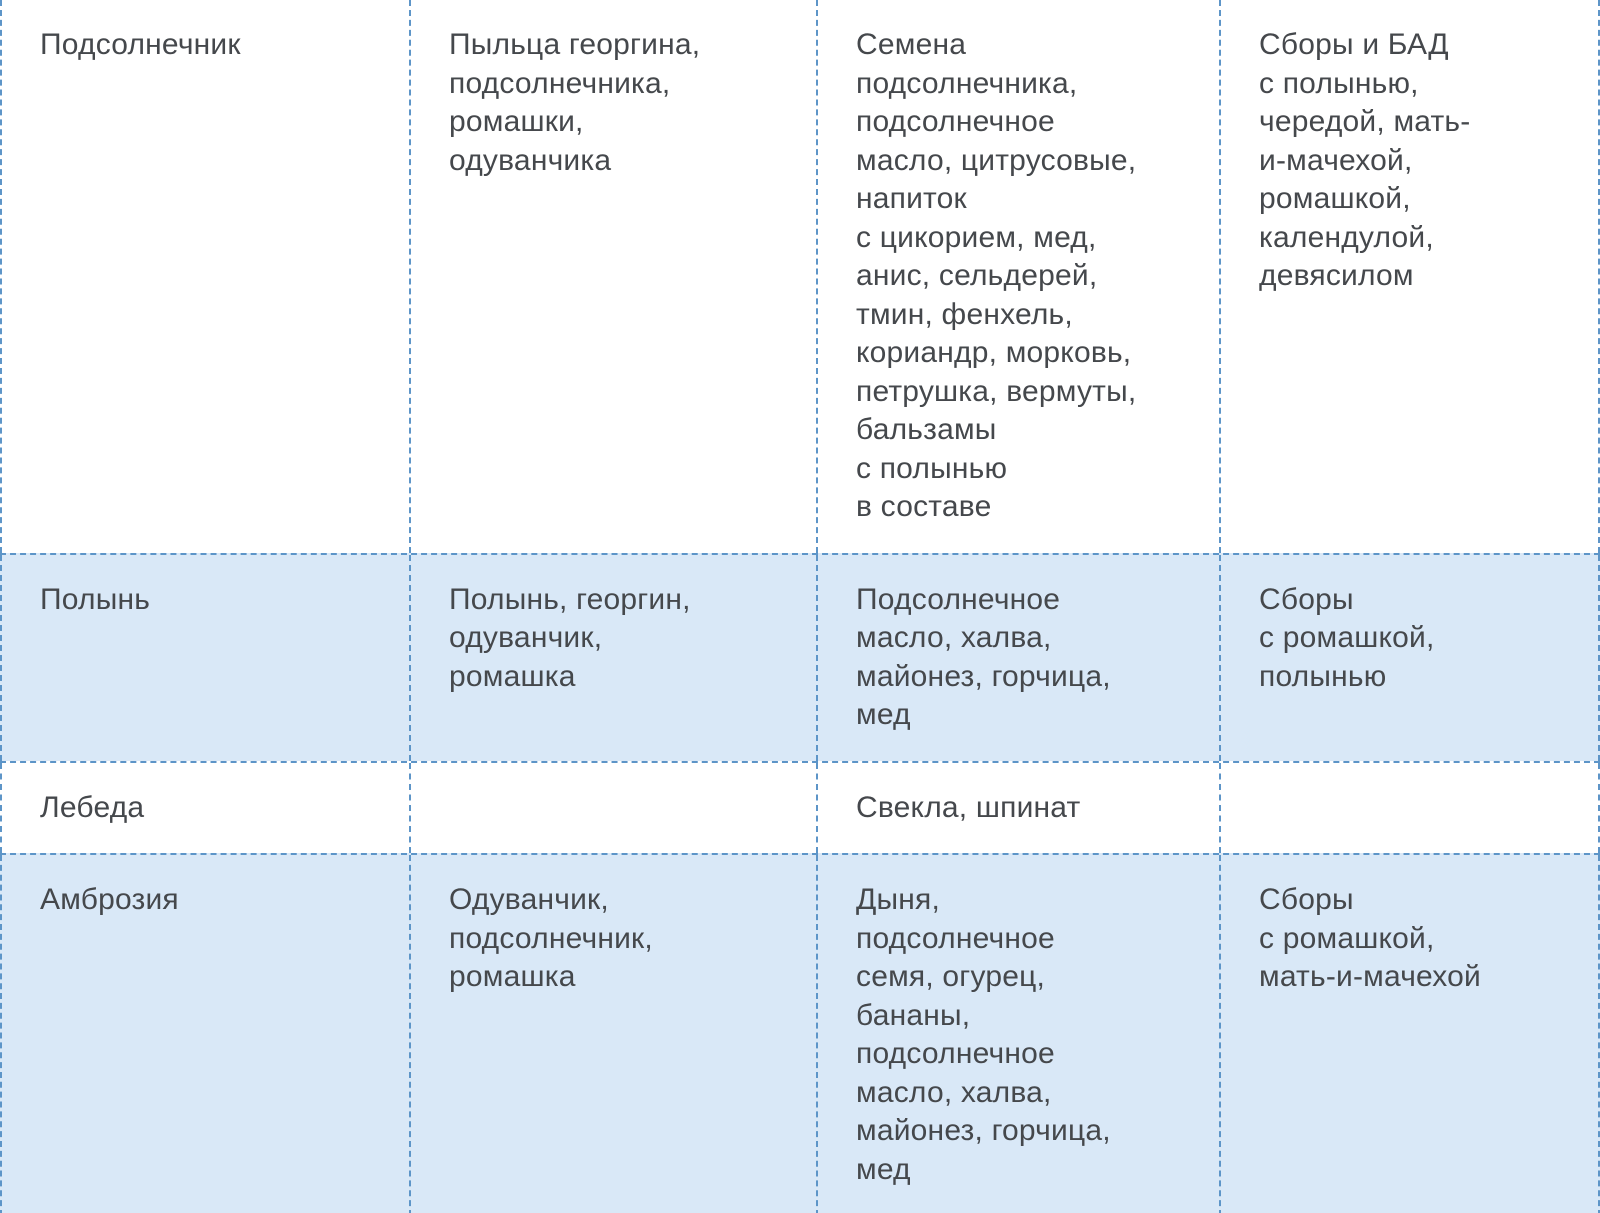  What do you see at coordinates (612, 657) in the screenshot?
I see `cell-cross-pollen: Полынь, георгин, одуванчик, ромашка` at bounding box center [612, 657].